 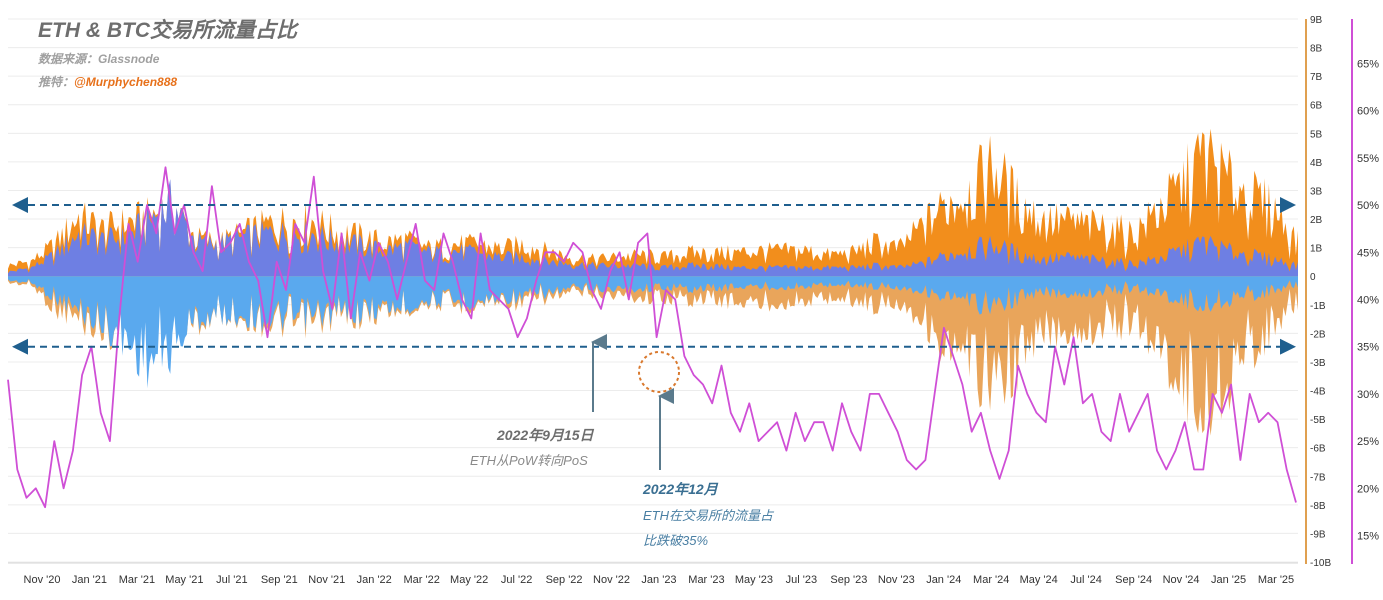 What do you see at coordinates (611, 580) in the screenshot?
I see `x-tick-label: Nov '22` at bounding box center [611, 580].